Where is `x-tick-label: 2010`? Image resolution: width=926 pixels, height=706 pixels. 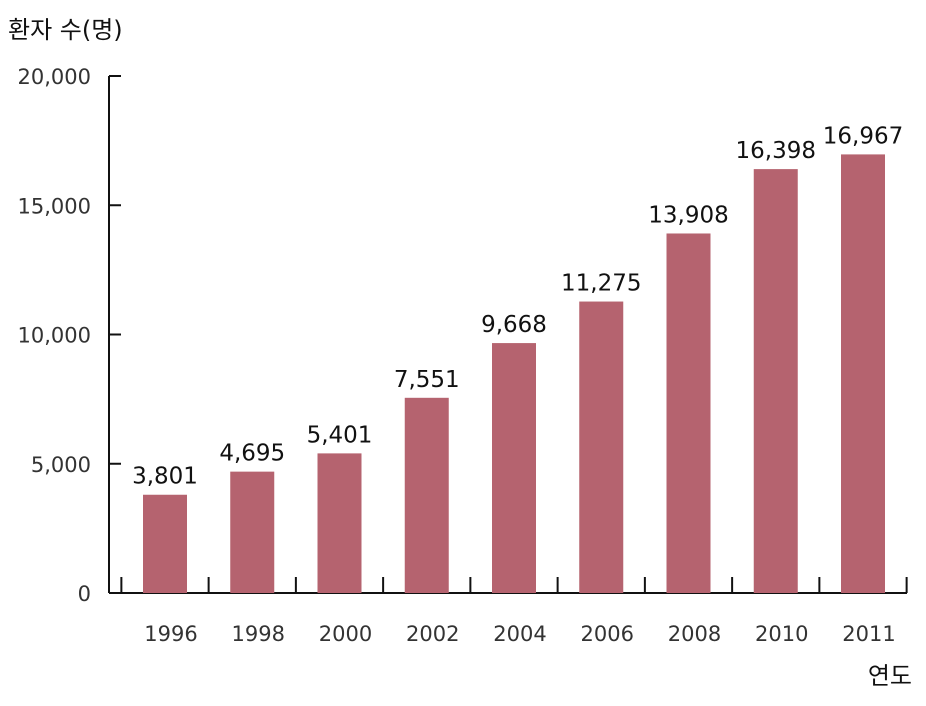
x-tick-label: 2010 is located at coordinates (781, 634).